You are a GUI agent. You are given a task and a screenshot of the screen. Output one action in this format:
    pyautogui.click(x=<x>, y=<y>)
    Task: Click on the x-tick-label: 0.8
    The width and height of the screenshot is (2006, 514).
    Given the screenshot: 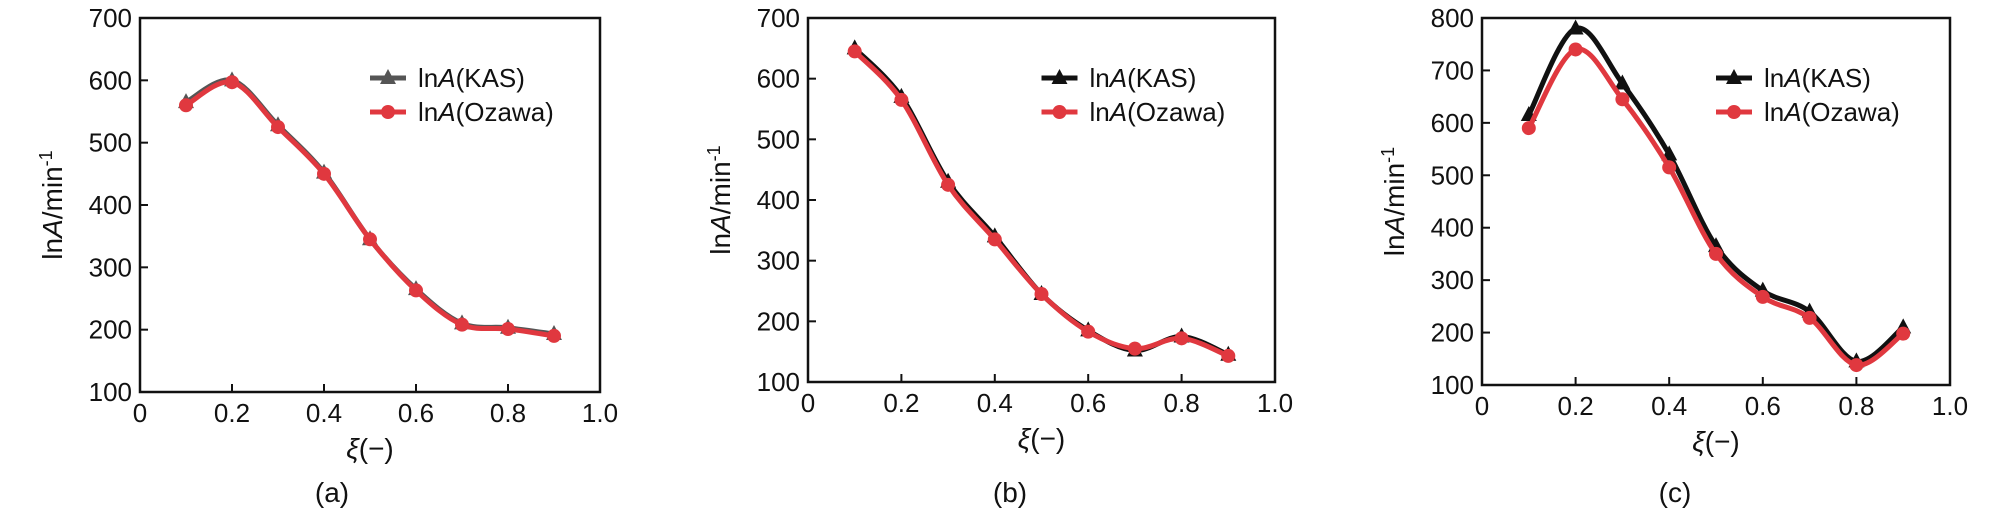 What is the action you would take?
    pyautogui.click(x=508, y=413)
    